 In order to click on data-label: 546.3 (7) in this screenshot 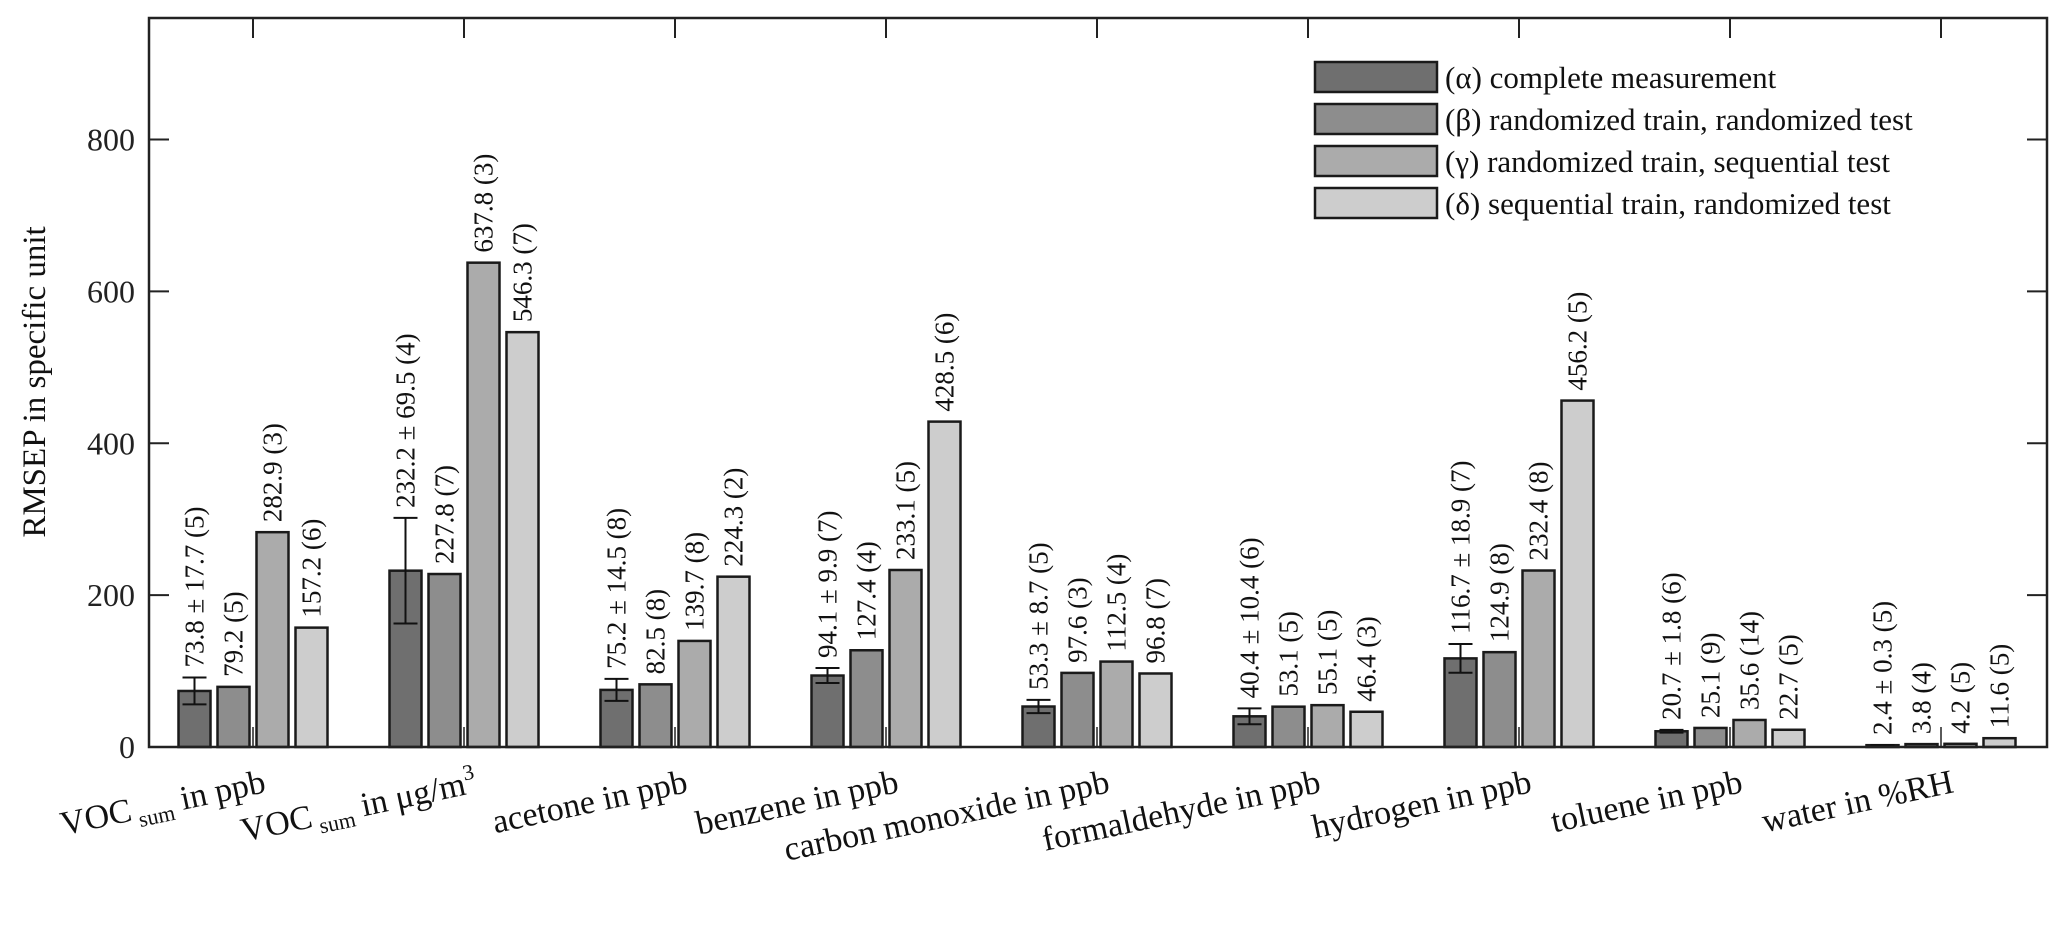, I will do `click(523, 272)`.